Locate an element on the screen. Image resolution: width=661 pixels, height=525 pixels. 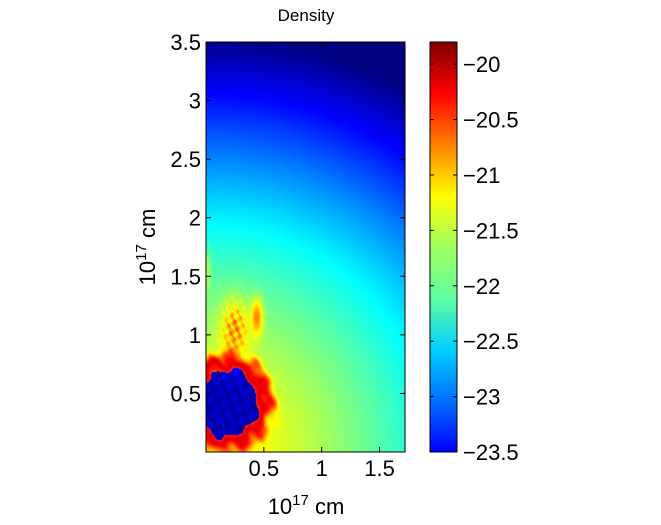
colorbar-tick-label-7: −23.5 is located at coordinates (491, 452).